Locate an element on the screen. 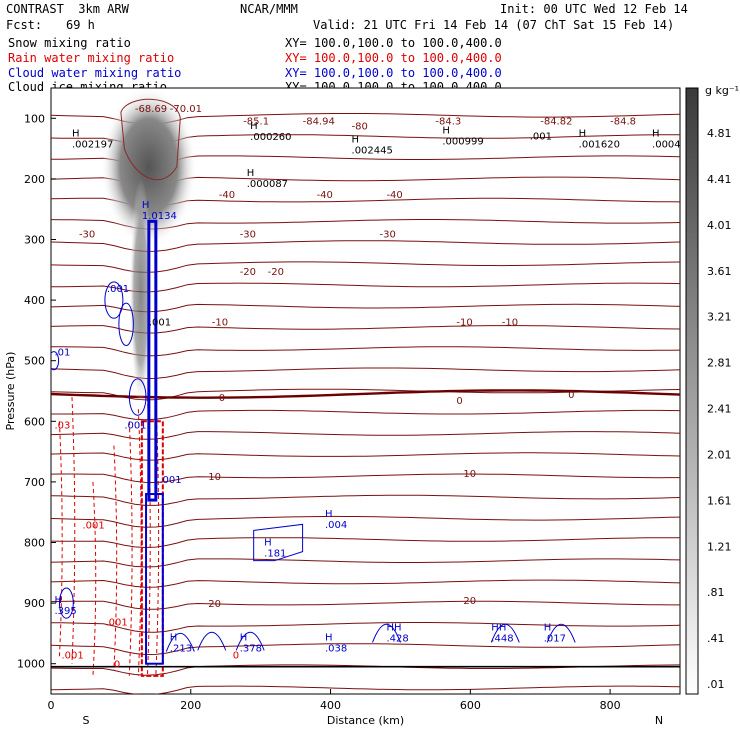 This screenshot has height=740, width=740. cloud-water-core is located at coordinates (152, 360).